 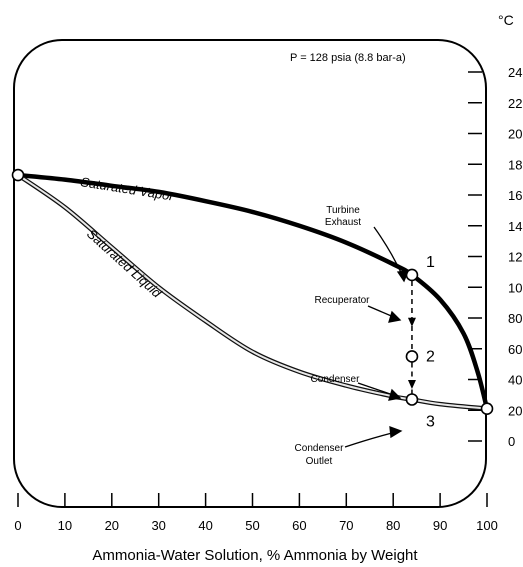 I want to click on y-tick-label: 100, so click(x=515, y=287).